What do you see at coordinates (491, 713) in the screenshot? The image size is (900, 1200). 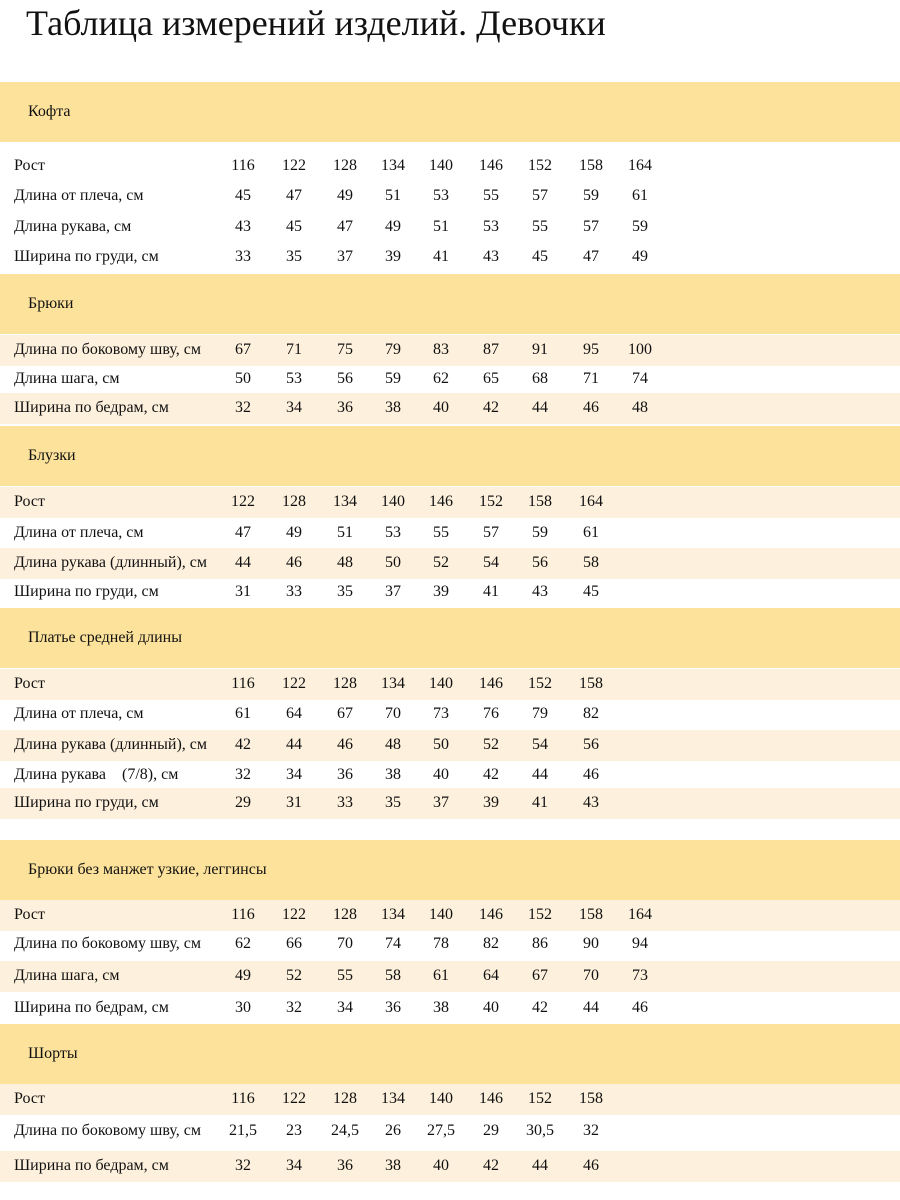 I see `cell: 76` at bounding box center [491, 713].